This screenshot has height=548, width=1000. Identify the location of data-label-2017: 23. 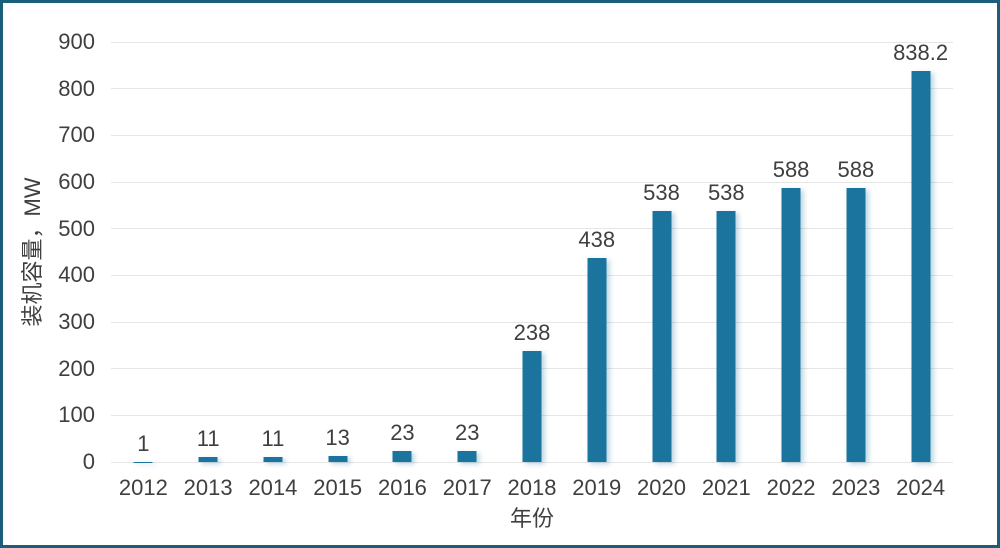
(467, 433).